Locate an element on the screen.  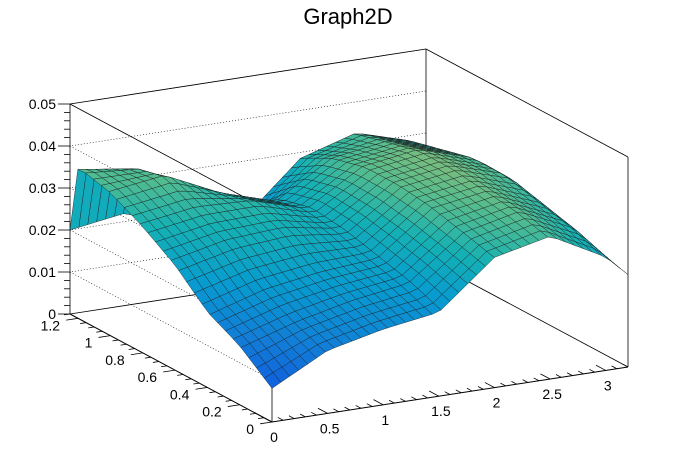
x-tick-label: 2 is located at coordinates (497, 403).